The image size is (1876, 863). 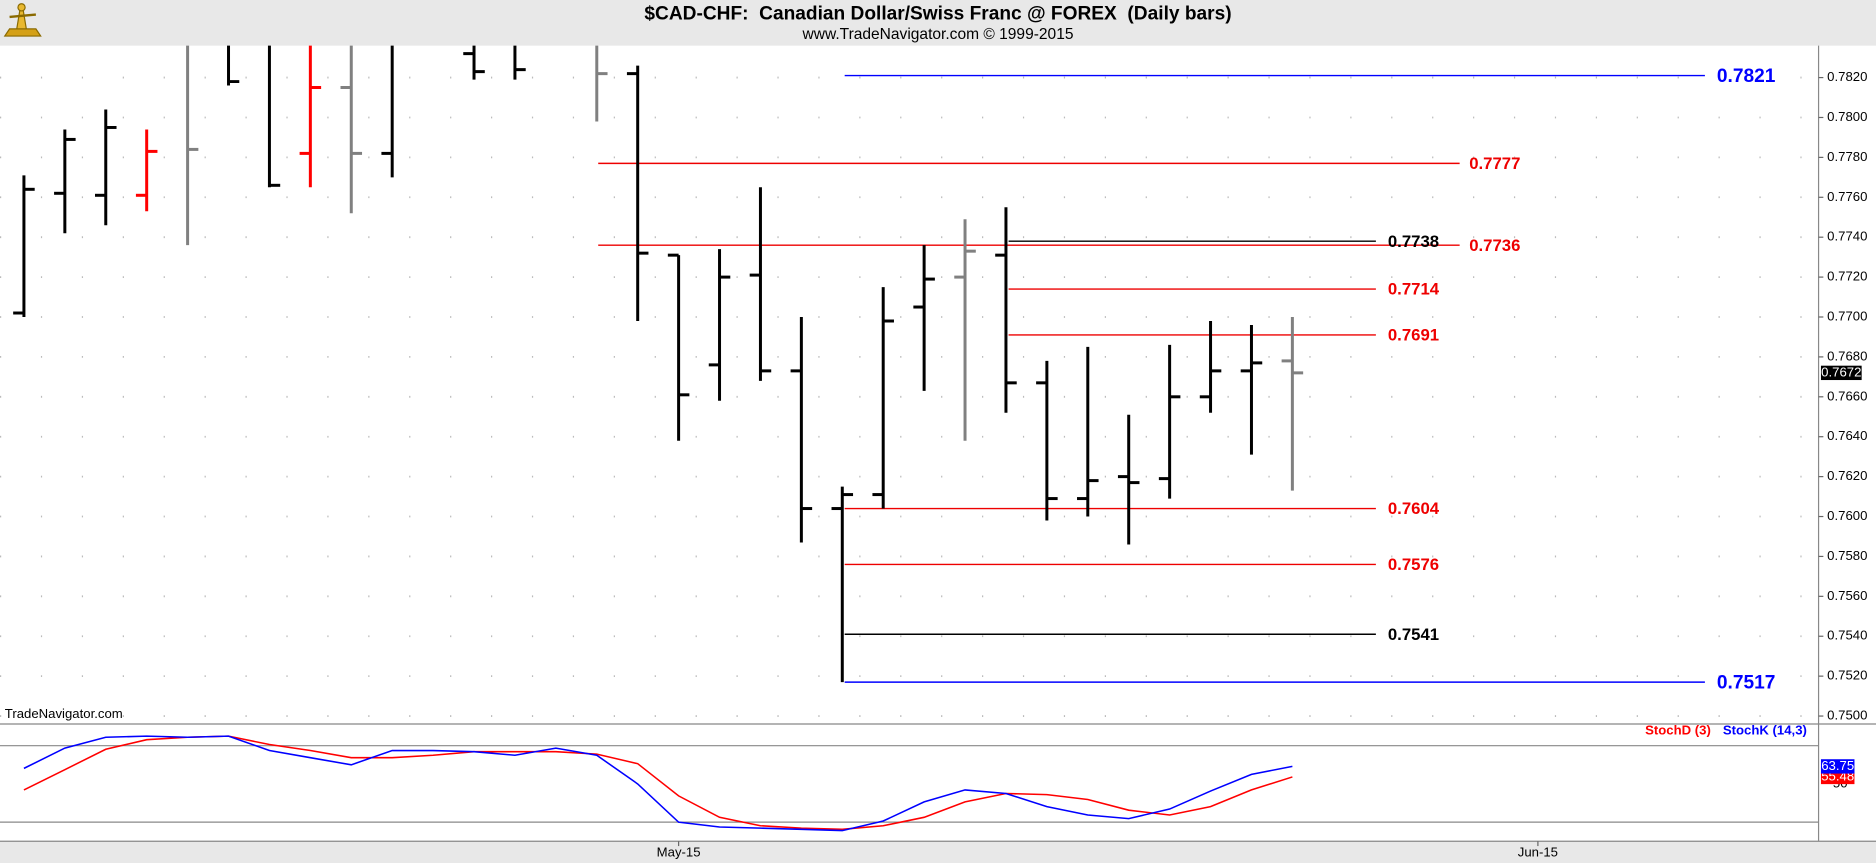 I want to click on y-tick-label: 0.7620, so click(x=1847, y=475).